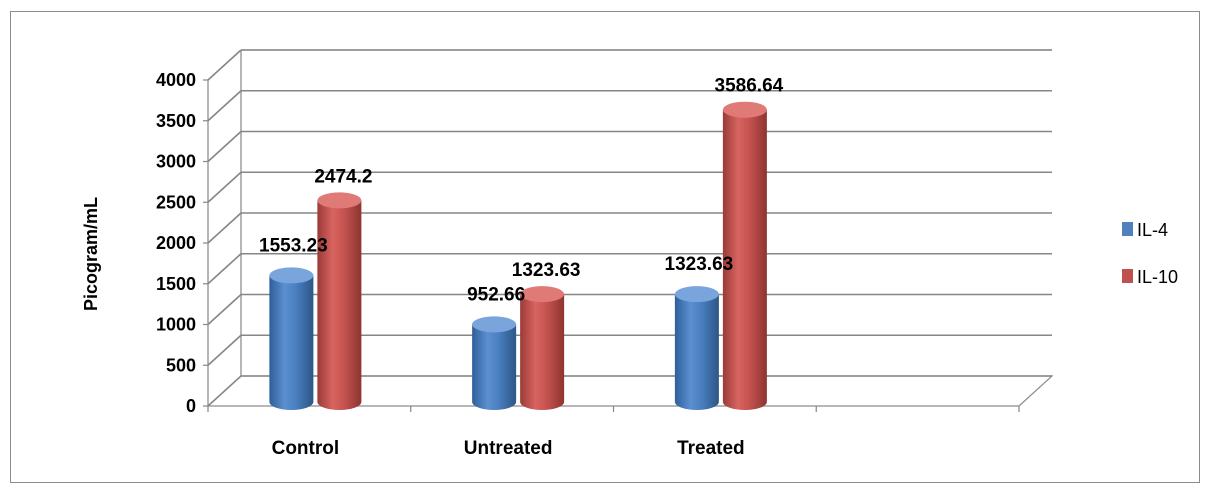 Image resolution: width=1211 pixels, height=489 pixels. Describe the element at coordinates (176, 121) in the screenshot. I see `y-tick-label: 3500` at that location.